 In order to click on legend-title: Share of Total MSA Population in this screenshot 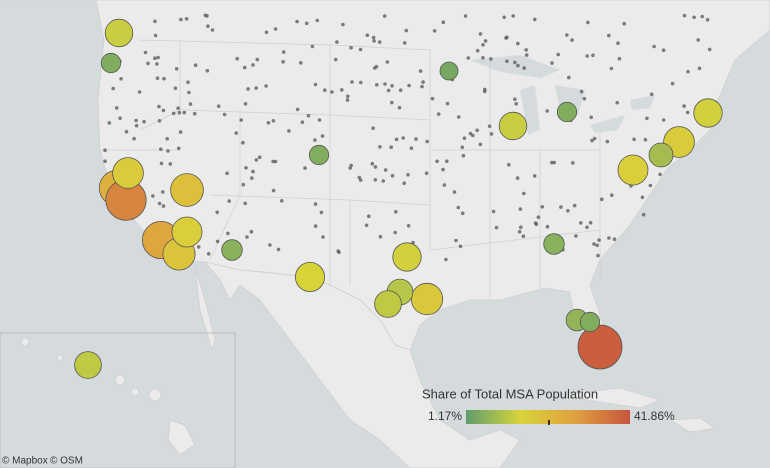, I will do `click(510, 393)`.